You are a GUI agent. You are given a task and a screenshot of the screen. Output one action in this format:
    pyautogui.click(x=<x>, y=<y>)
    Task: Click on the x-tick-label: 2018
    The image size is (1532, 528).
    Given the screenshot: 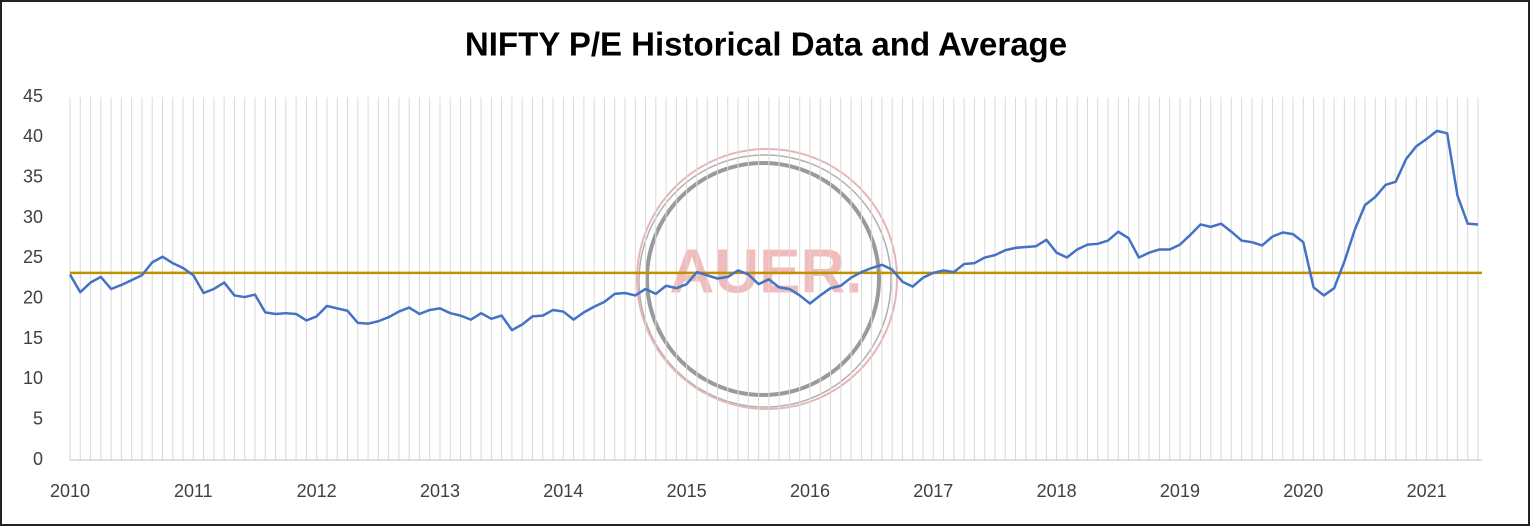 What is the action you would take?
    pyautogui.click(x=1057, y=491)
    